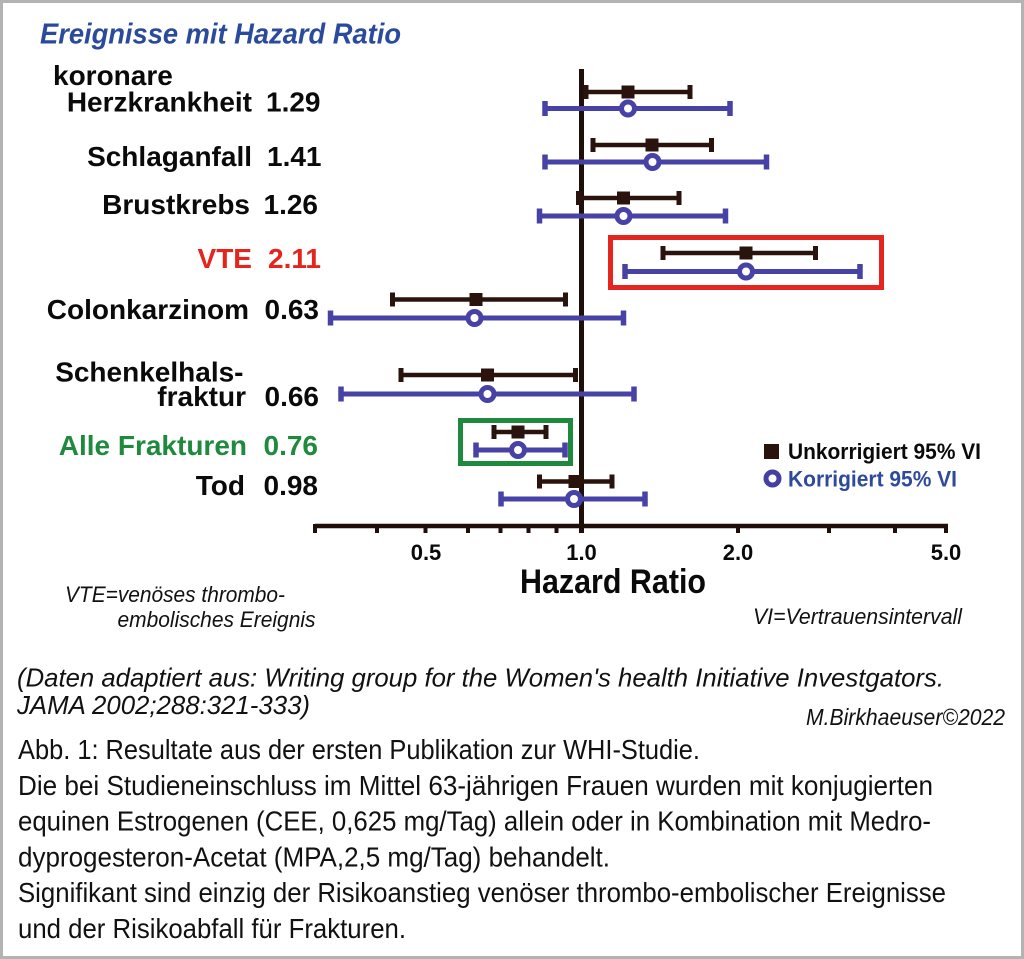 The height and width of the screenshot is (959, 1024). Describe the element at coordinates (113, 75) in the screenshot. I see `svg-text: koronare` at that location.